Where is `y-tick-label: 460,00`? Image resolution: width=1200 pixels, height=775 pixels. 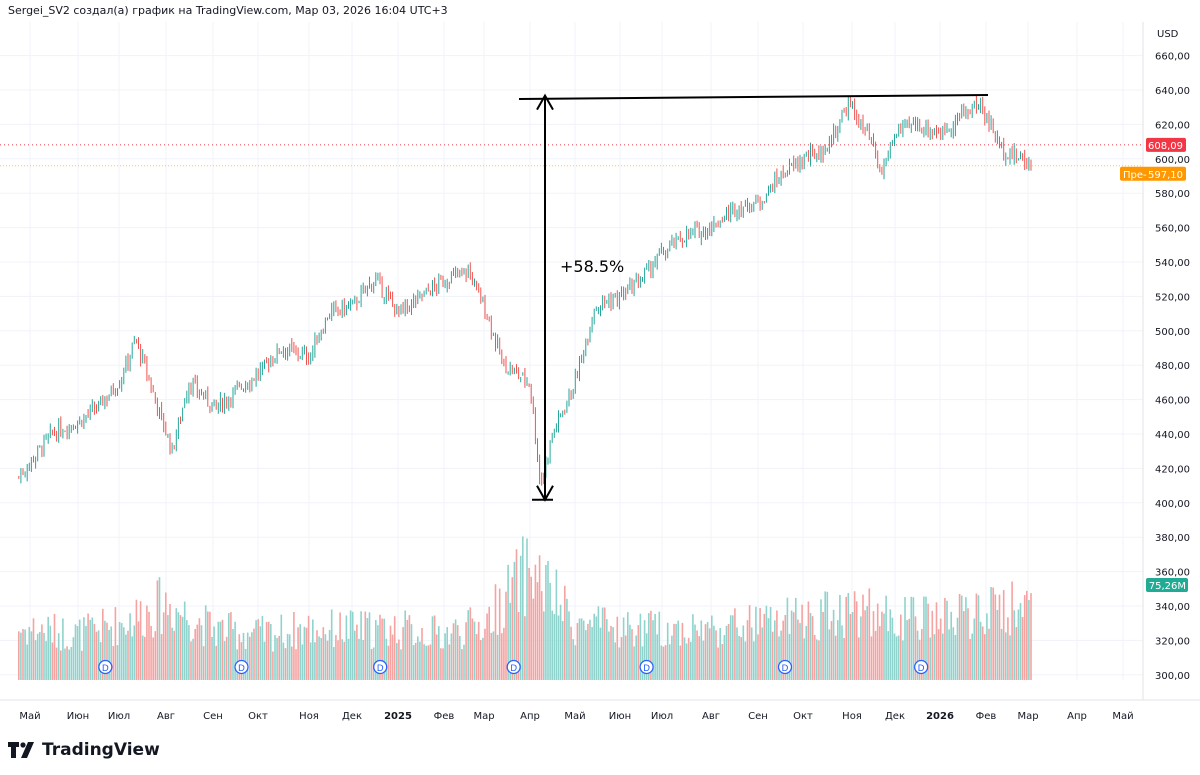
y-tick-label: 460,00 is located at coordinates (1172, 401).